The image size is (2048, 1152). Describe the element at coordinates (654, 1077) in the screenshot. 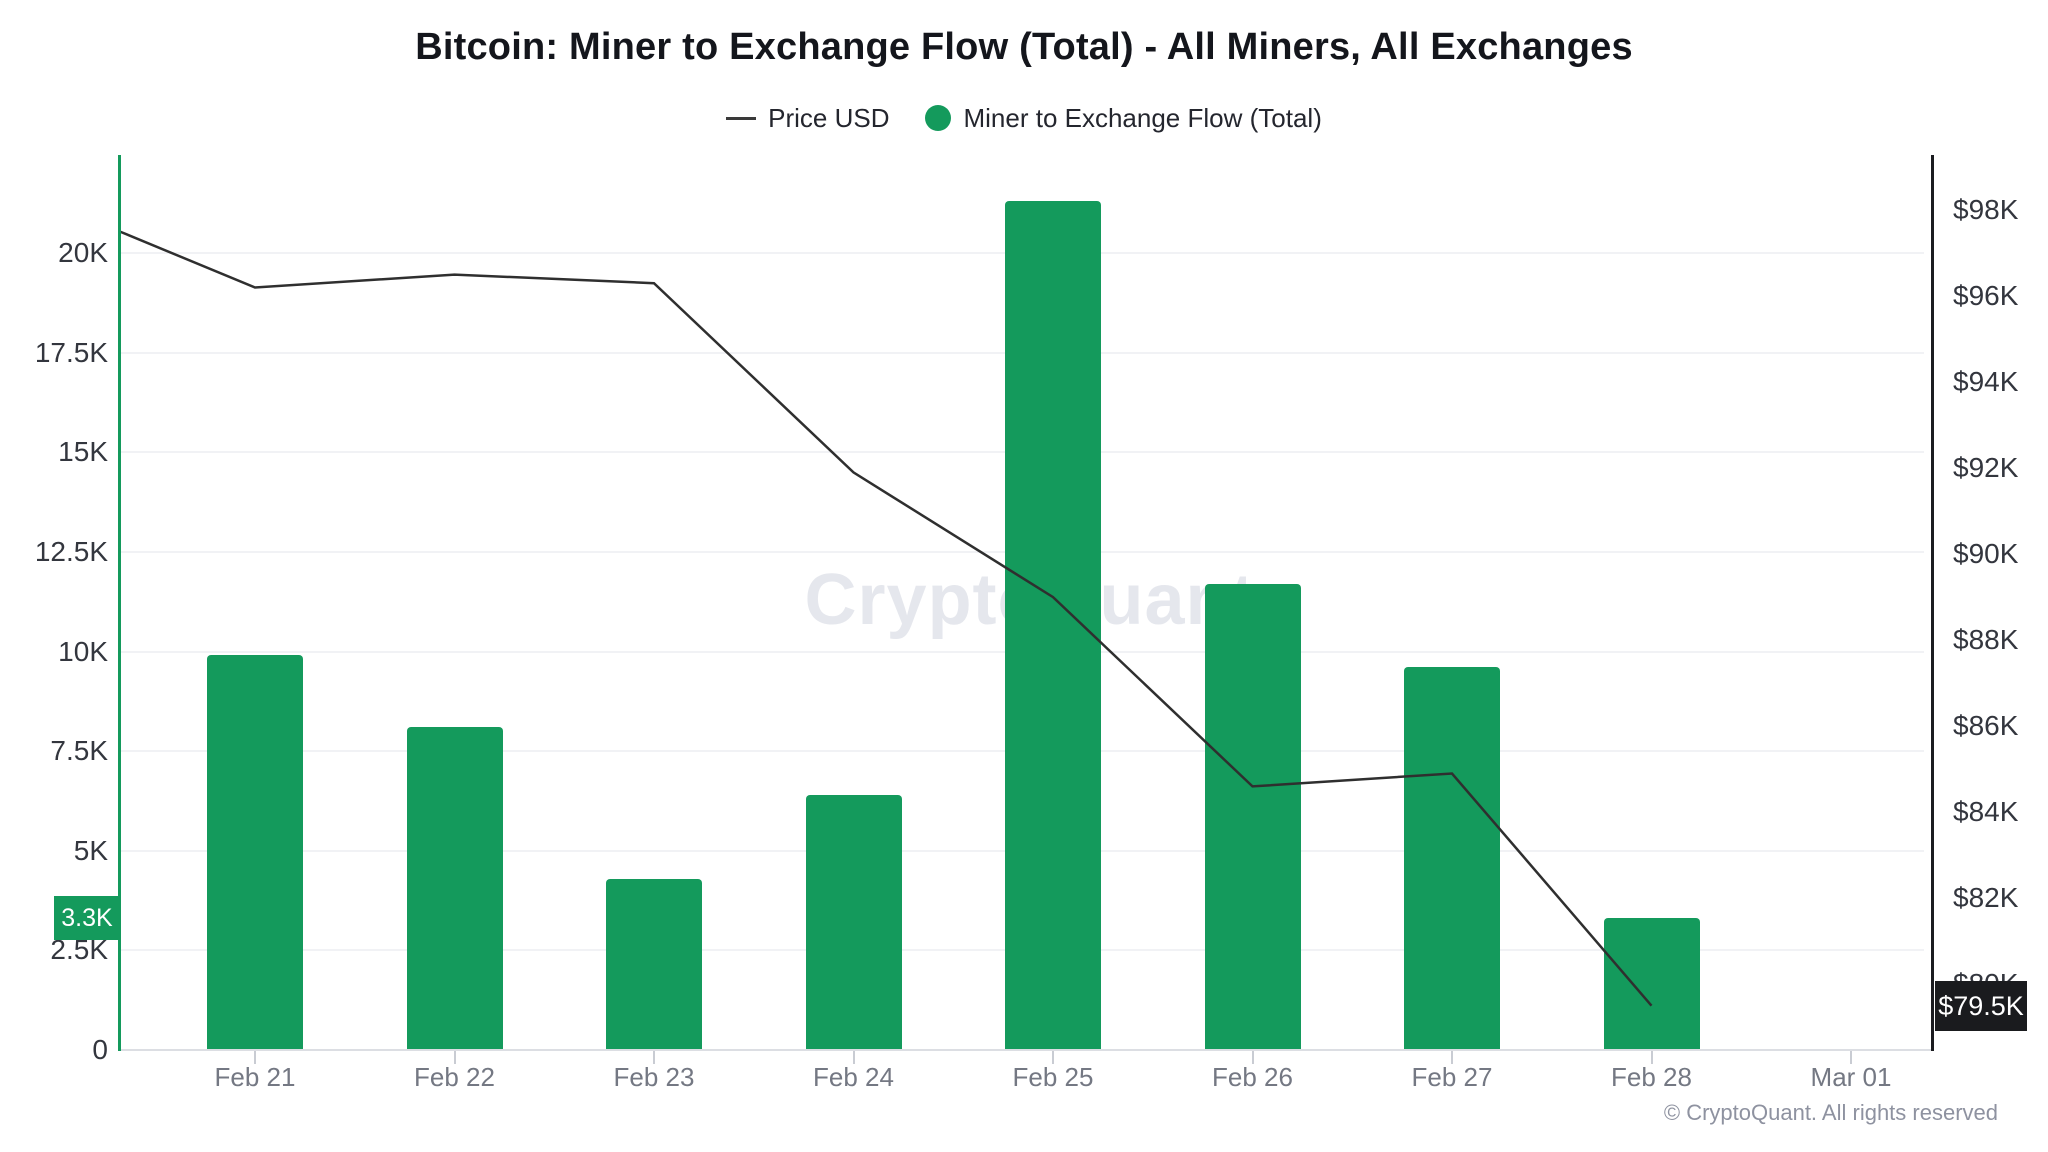

I see `x-axis-label: Feb 23` at that location.